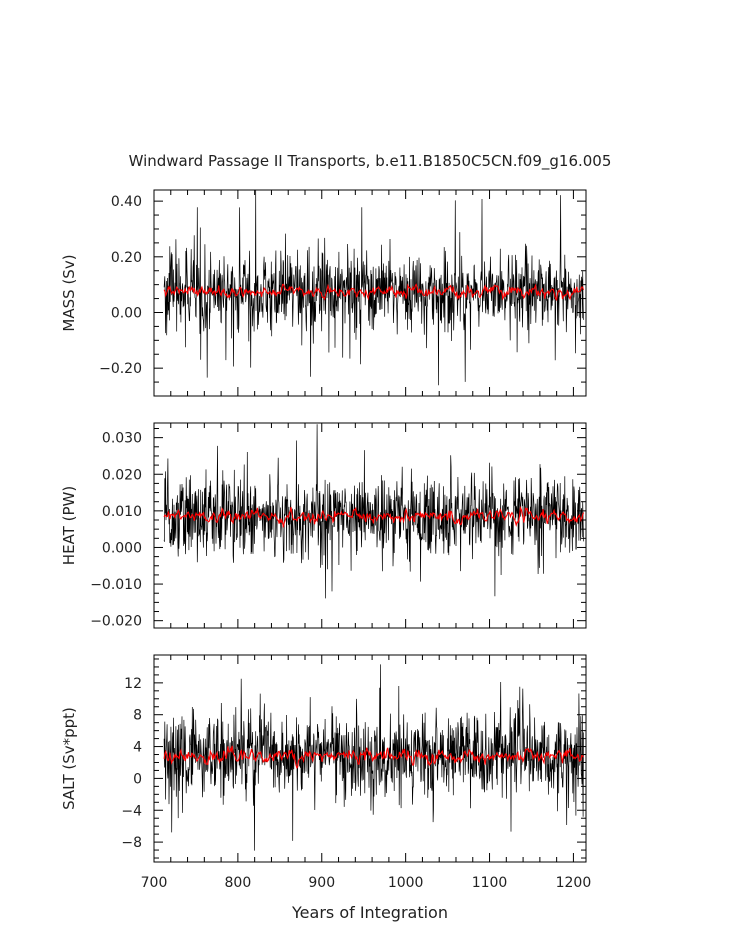  What do you see at coordinates (369, 912) in the screenshot?
I see `x-axis-label: Years of Integration` at bounding box center [369, 912].